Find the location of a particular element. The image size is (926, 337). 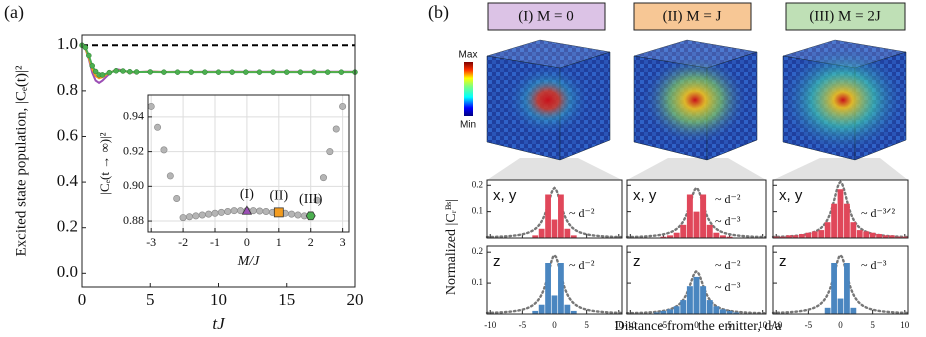

zoom-fan is located at coordinates (696, 169).